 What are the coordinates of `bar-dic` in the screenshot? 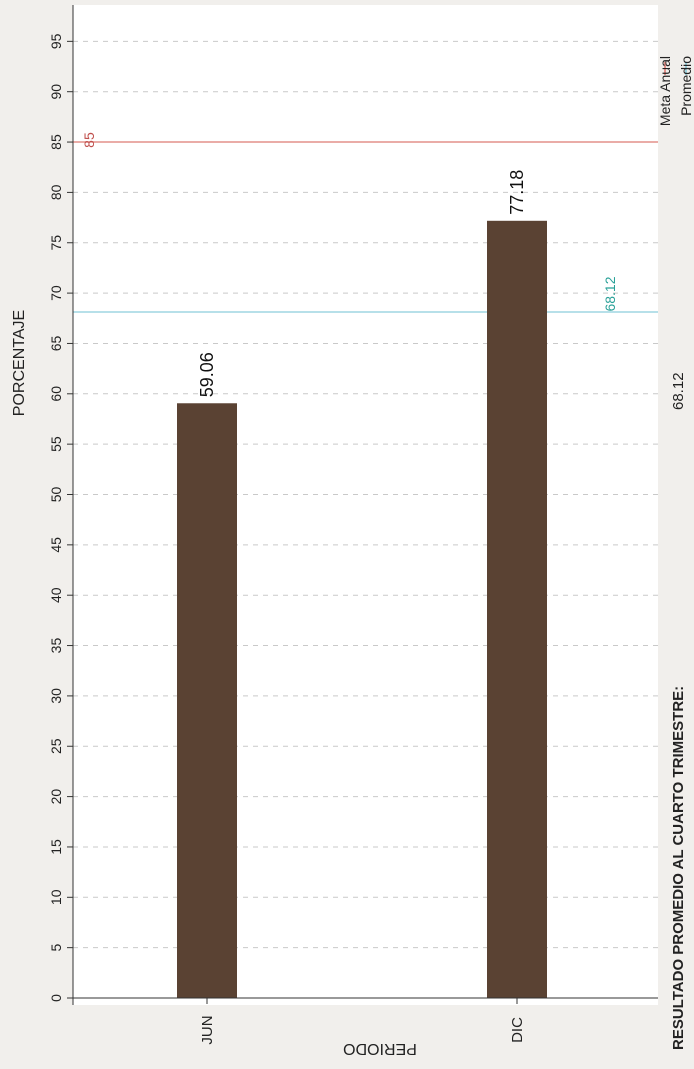 It's located at (517, 609).